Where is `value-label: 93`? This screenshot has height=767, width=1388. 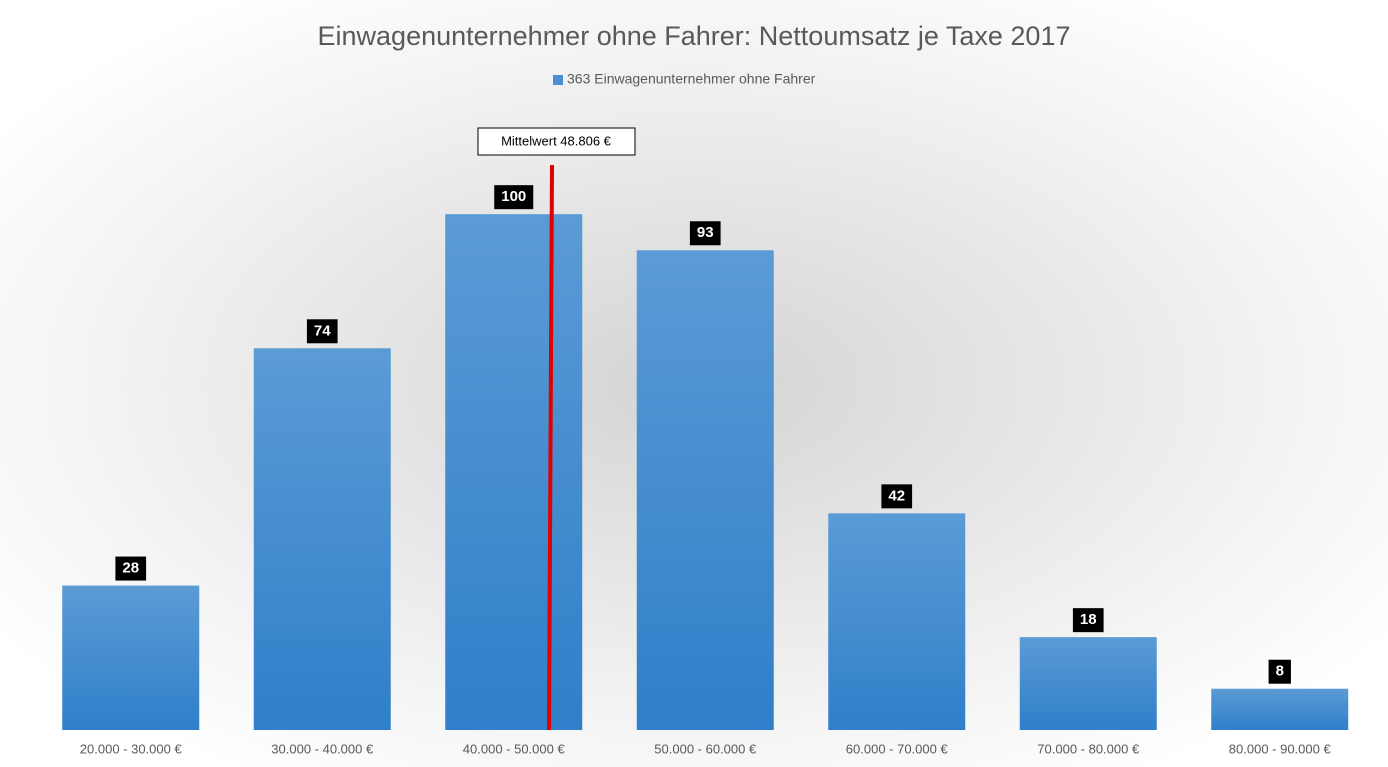
value-label: 93 is located at coordinates (705, 232).